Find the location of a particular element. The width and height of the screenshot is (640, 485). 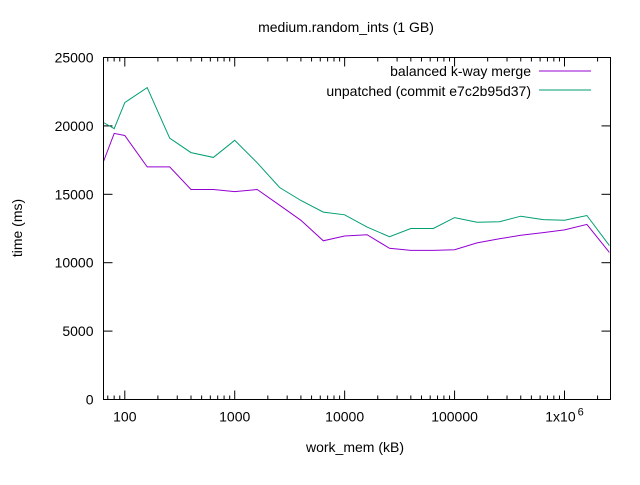

x-tick-label-text: 10000 is located at coordinates (344, 417).